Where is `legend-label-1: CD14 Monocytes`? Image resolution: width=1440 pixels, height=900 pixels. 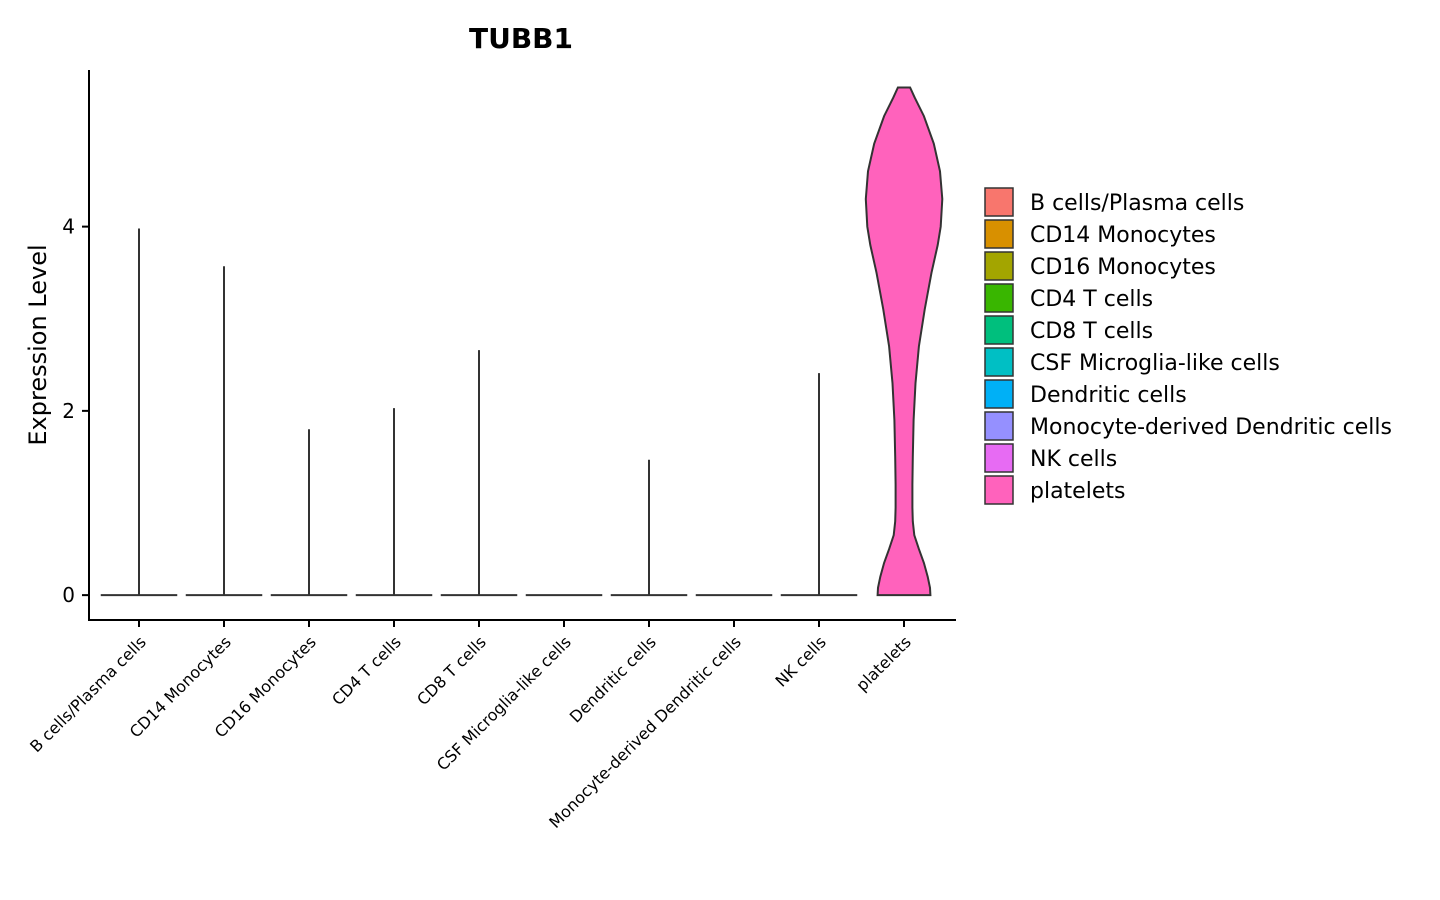
legend-label-1: CD14 Monocytes is located at coordinates (1123, 235).